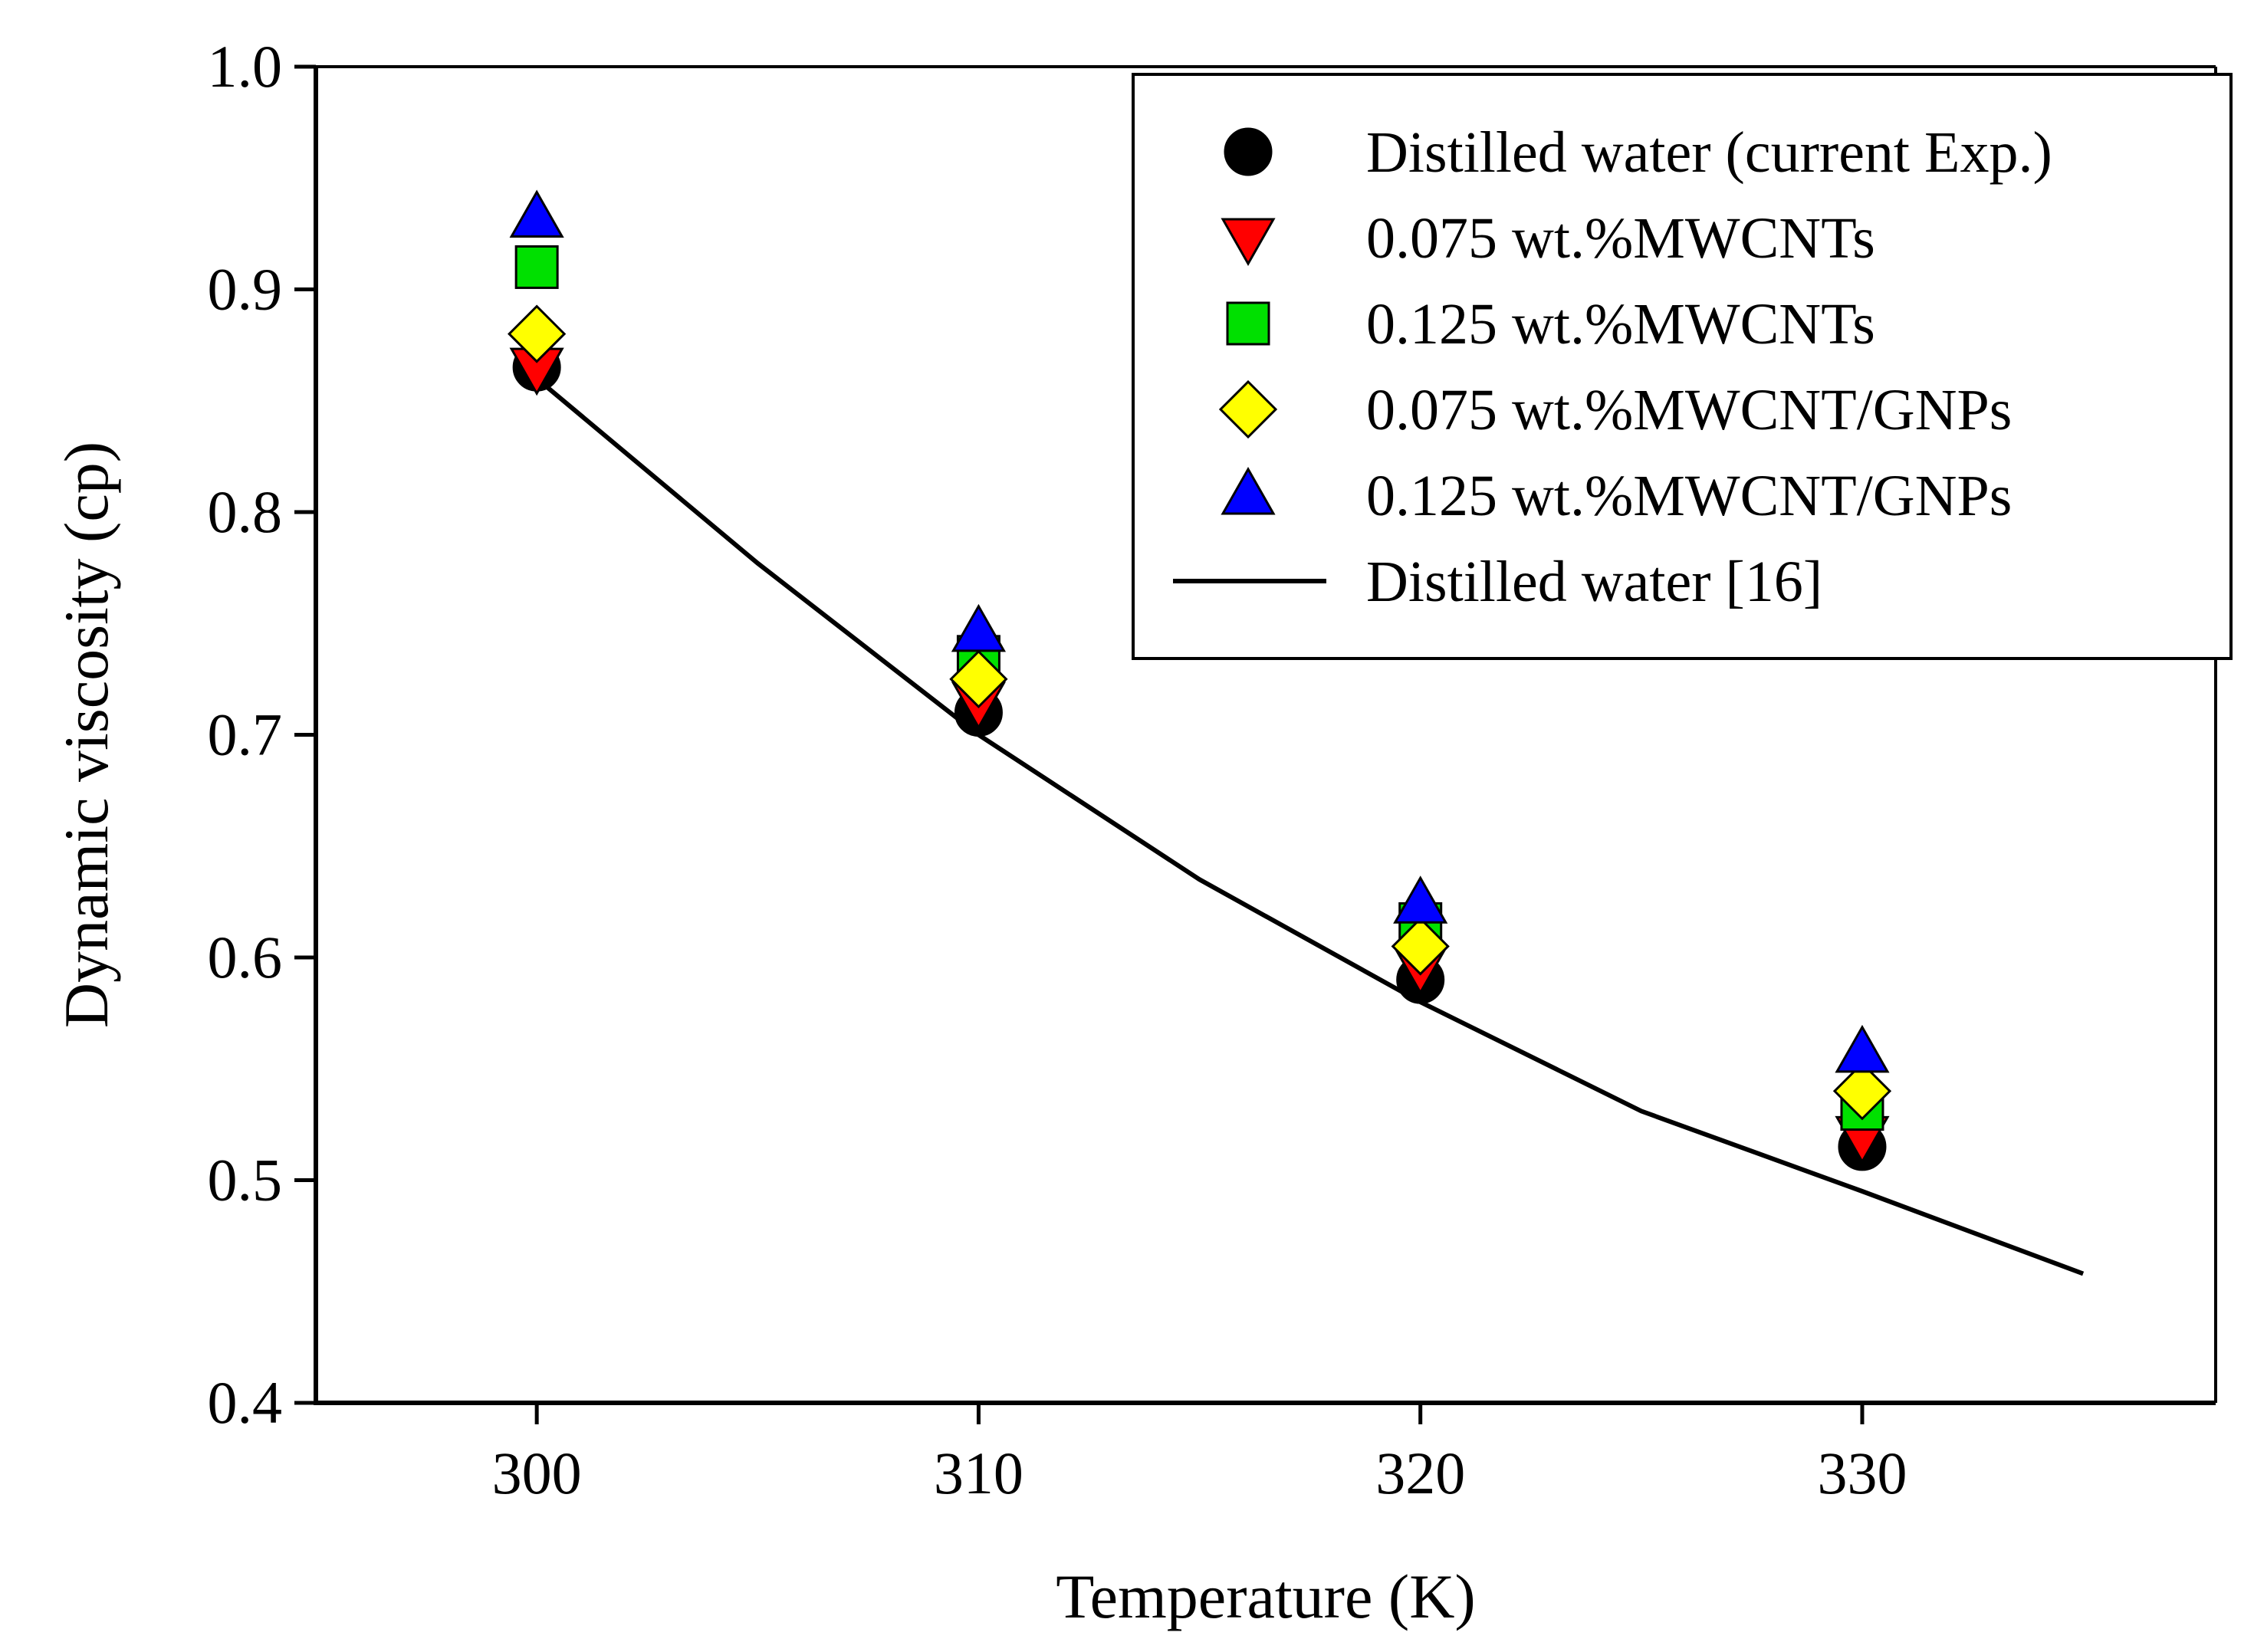 The image size is (2254, 1652). What do you see at coordinates (537, 333) in the screenshot?
I see `data-point-s3-p0` at bounding box center [537, 333].